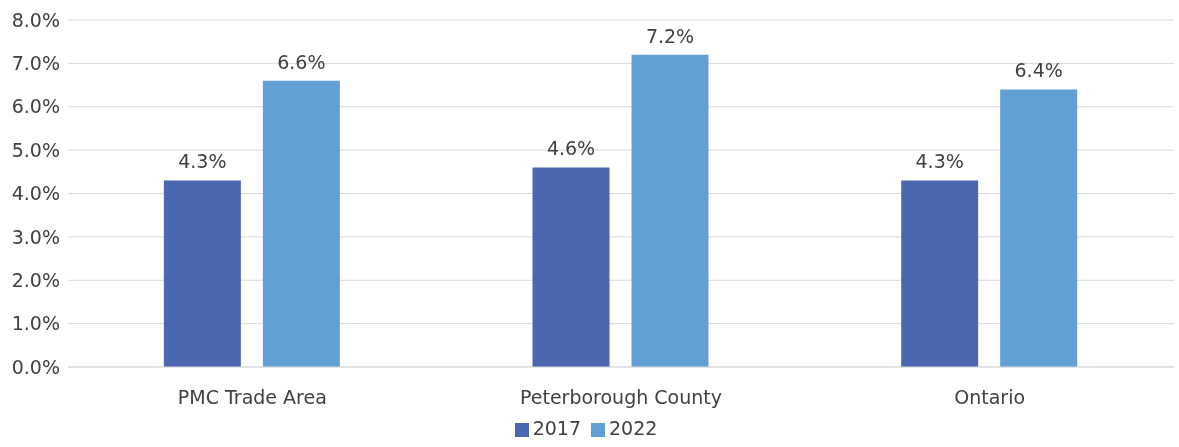  Describe the element at coordinates (571, 148) in the screenshot. I see `data-label: 4.6%` at that location.